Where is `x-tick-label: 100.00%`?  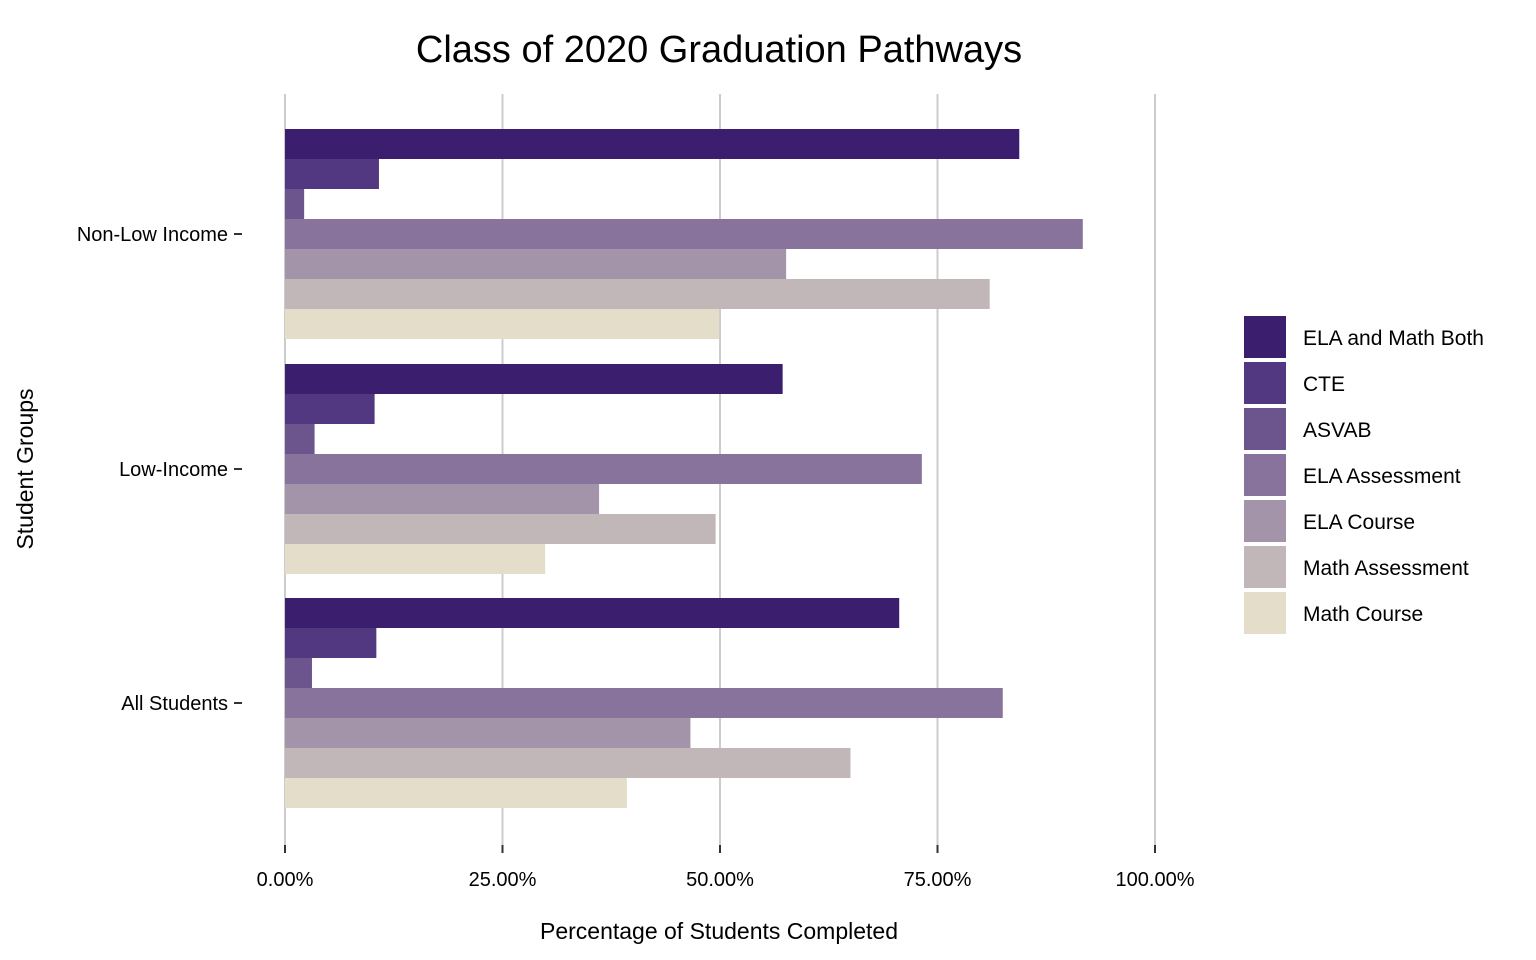 x-tick-label: 100.00% is located at coordinates (1155, 880).